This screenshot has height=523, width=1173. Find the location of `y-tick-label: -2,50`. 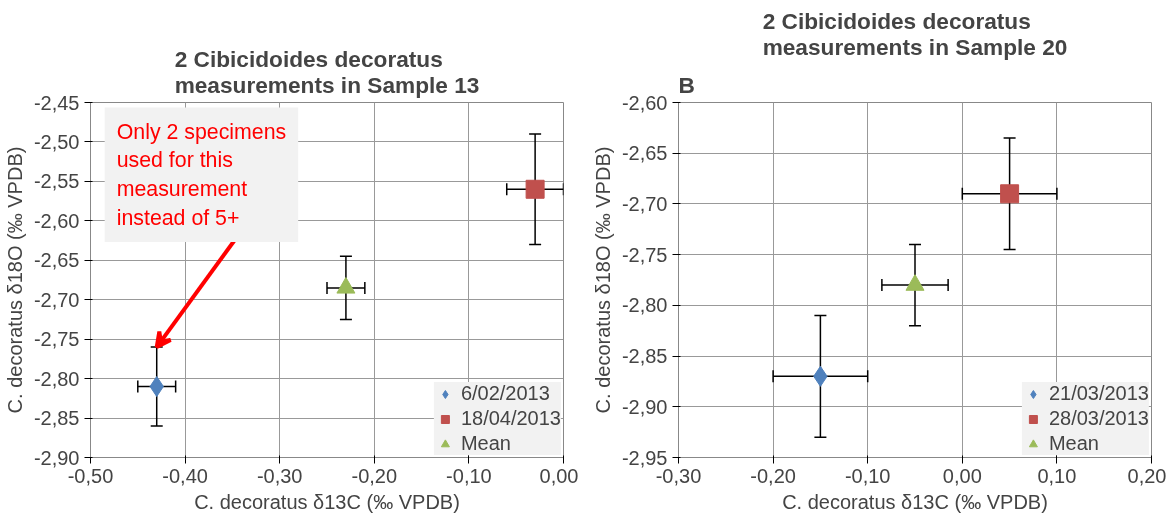

y-tick-label: -2,50 is located at coordinates (56, 141).